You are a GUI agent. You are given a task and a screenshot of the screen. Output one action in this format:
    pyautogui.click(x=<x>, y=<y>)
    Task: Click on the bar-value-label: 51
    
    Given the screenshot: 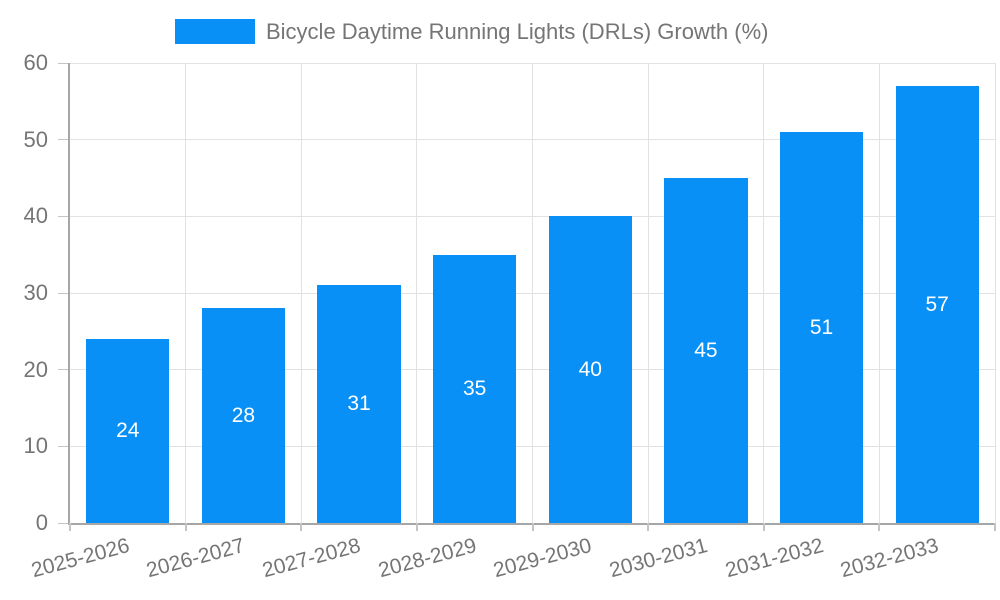 What is the action you would take?
    pyautogui.click(x=821, y=327)
    